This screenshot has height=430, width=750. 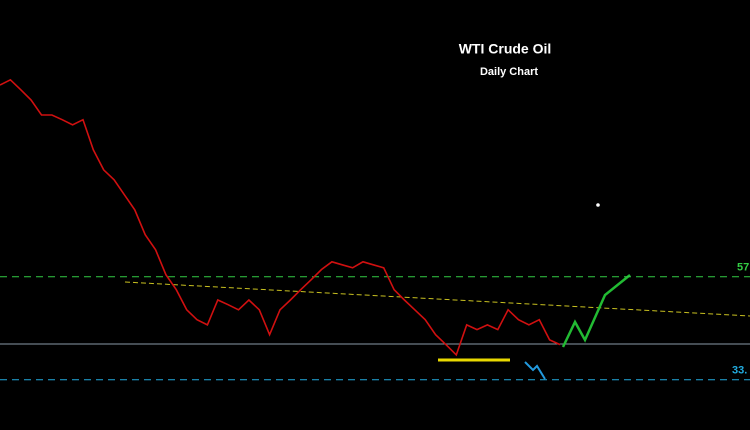 I want to click on level-label: 57, so click(x=743, y=268).